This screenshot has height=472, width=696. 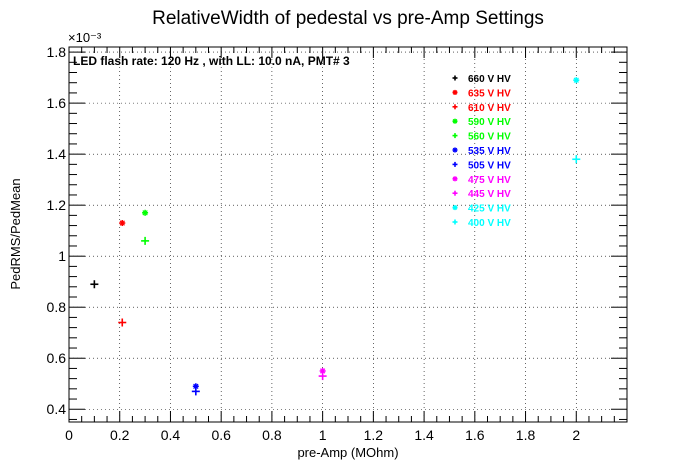 I want to click on legend-label: 445 V HV, so click(x=489, y=194).